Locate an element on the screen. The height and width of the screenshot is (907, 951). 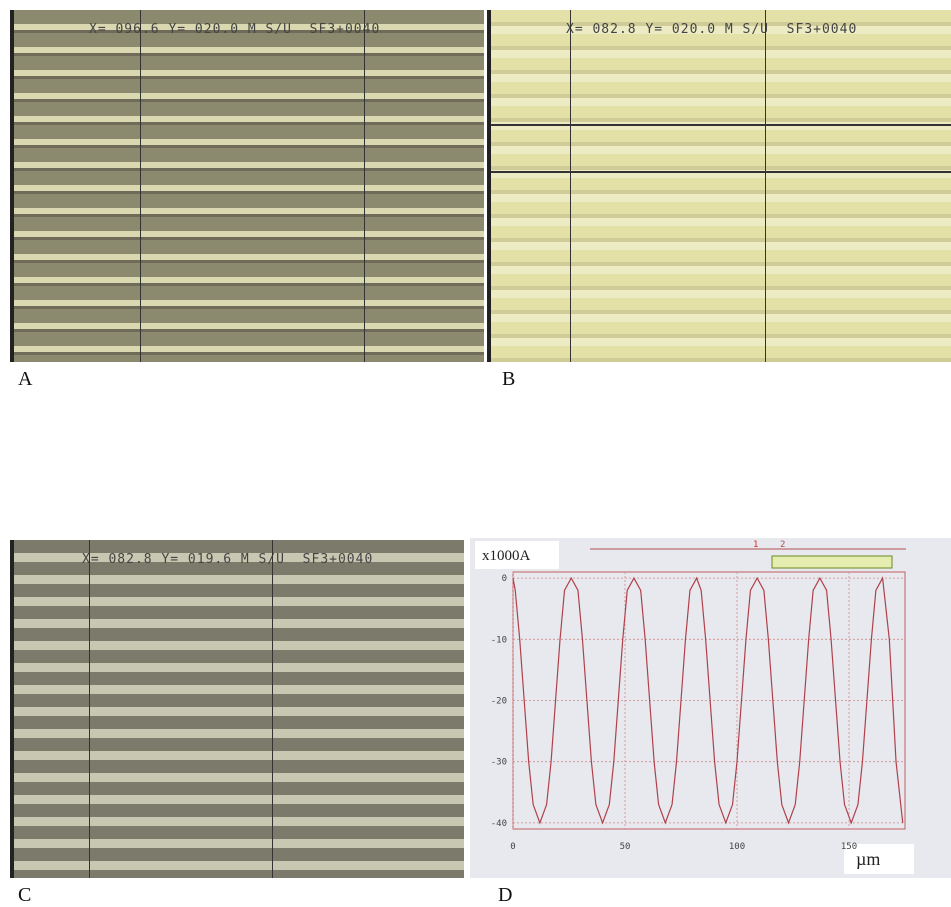
cursor-label: 2 is located at coordinates (782, 545).